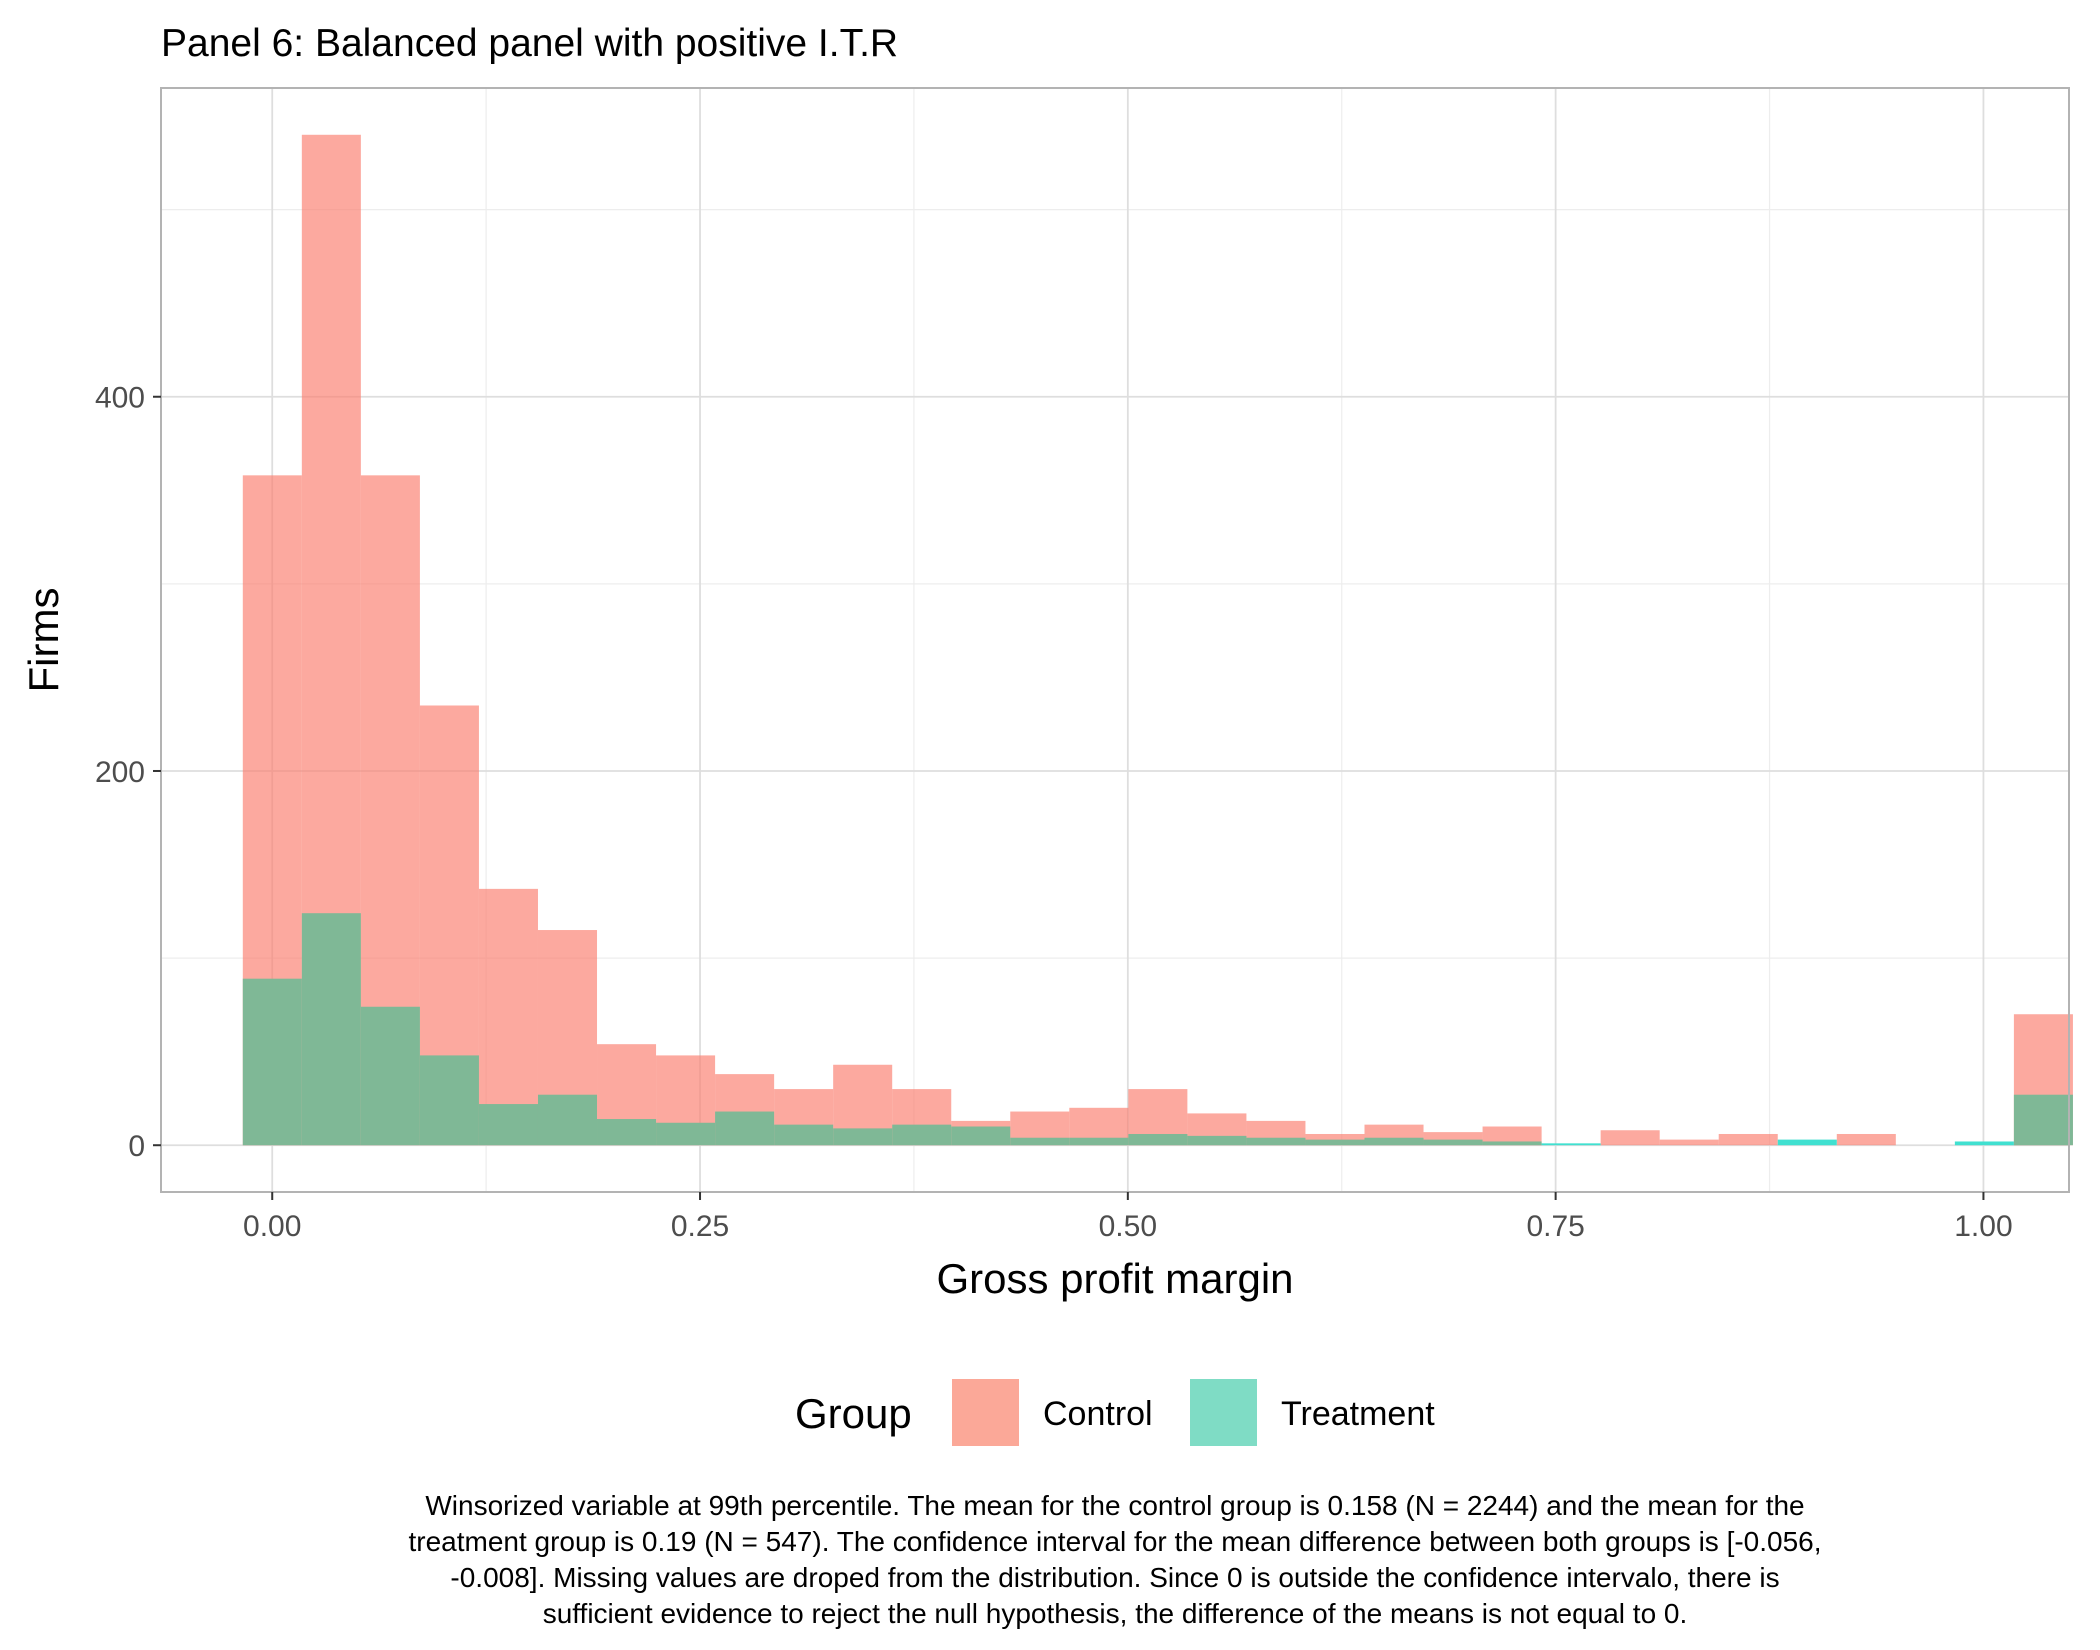 The image size is (2100, 1650). I want to click on legend-label-control: Control, so click(1098, 1414).